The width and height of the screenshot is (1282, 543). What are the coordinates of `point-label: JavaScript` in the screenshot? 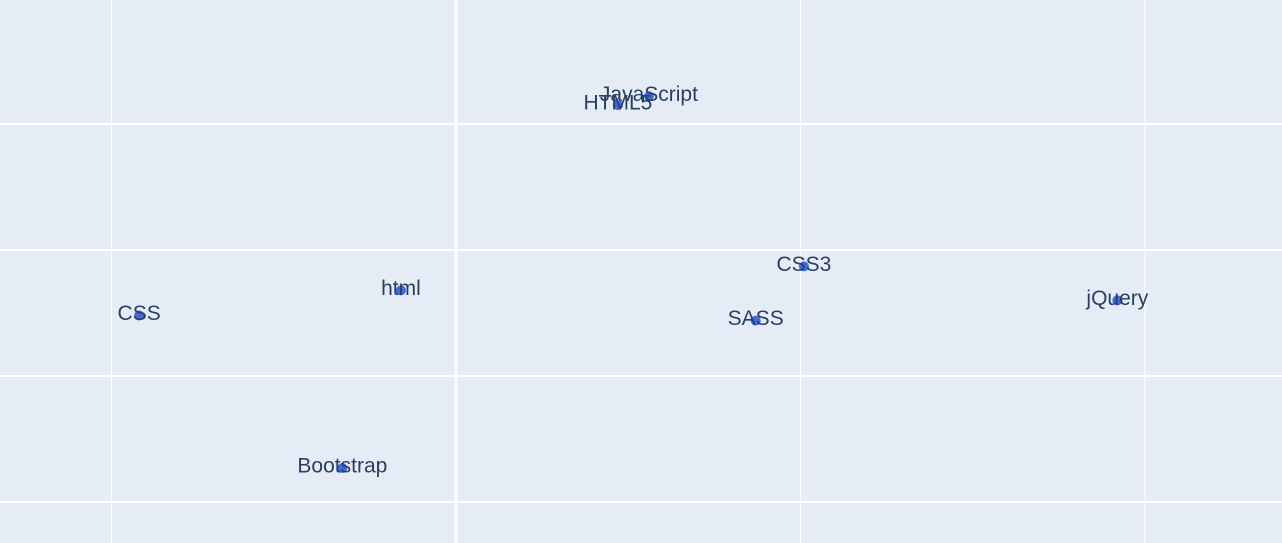 It's located at (649, 94).